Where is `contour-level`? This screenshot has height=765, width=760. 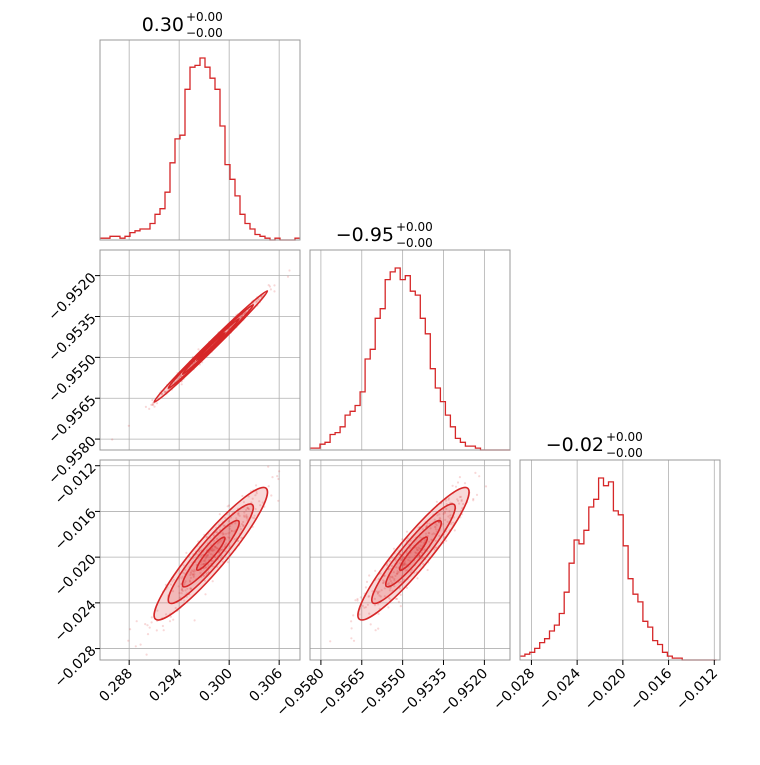 contour-level is located at coordinates (211, 346).